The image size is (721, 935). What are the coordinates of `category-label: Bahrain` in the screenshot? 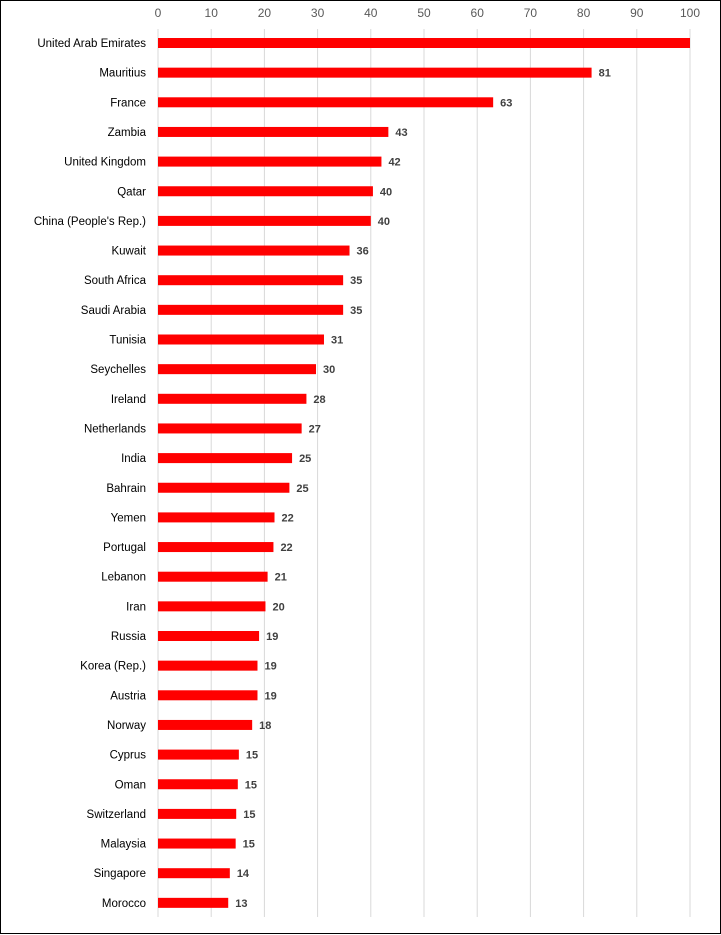 It's located at (126, 489).